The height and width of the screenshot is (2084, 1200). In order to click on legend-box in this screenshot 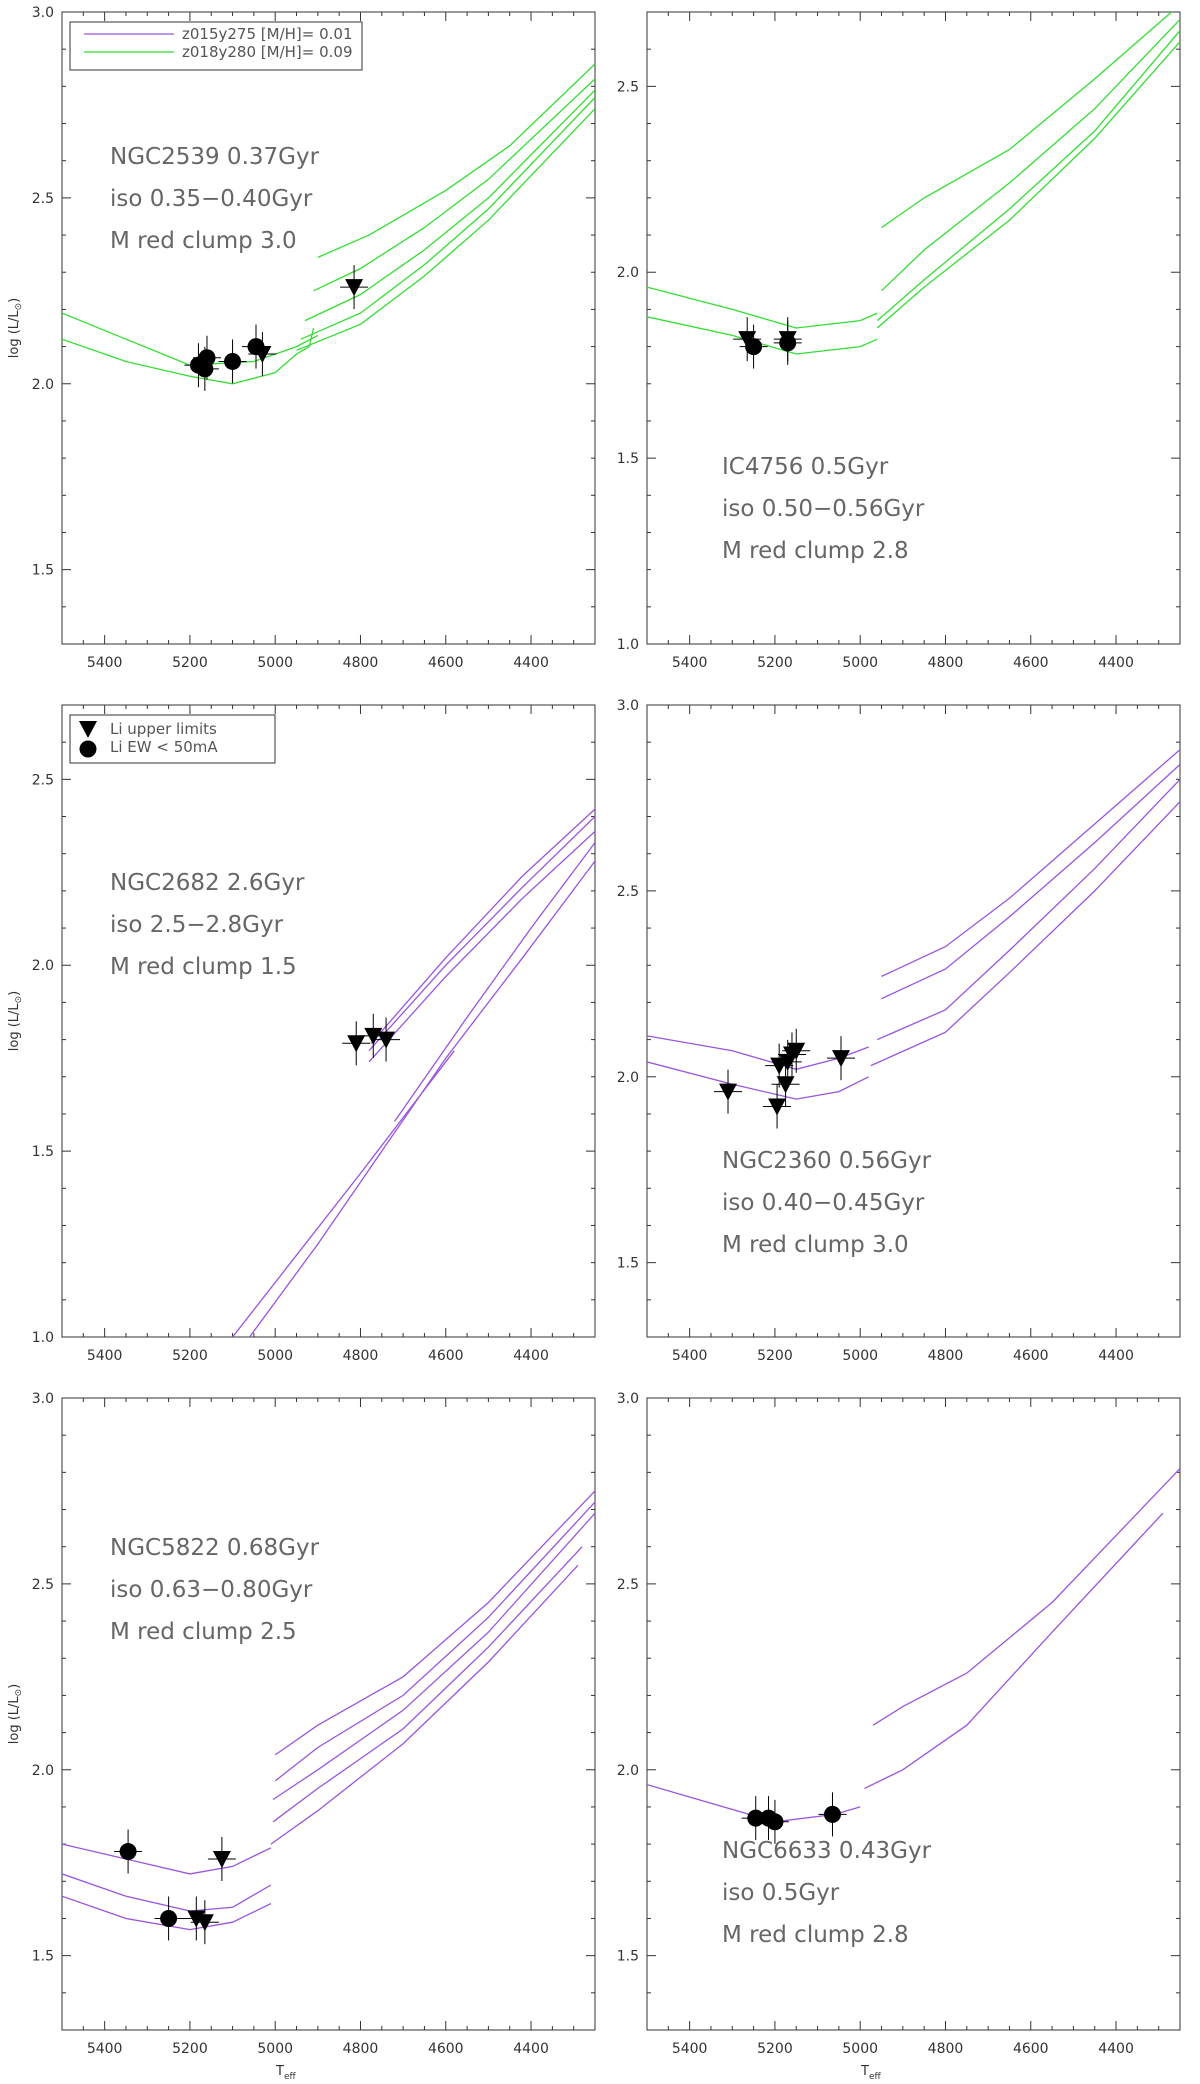, I will do `click(216, 46)`.